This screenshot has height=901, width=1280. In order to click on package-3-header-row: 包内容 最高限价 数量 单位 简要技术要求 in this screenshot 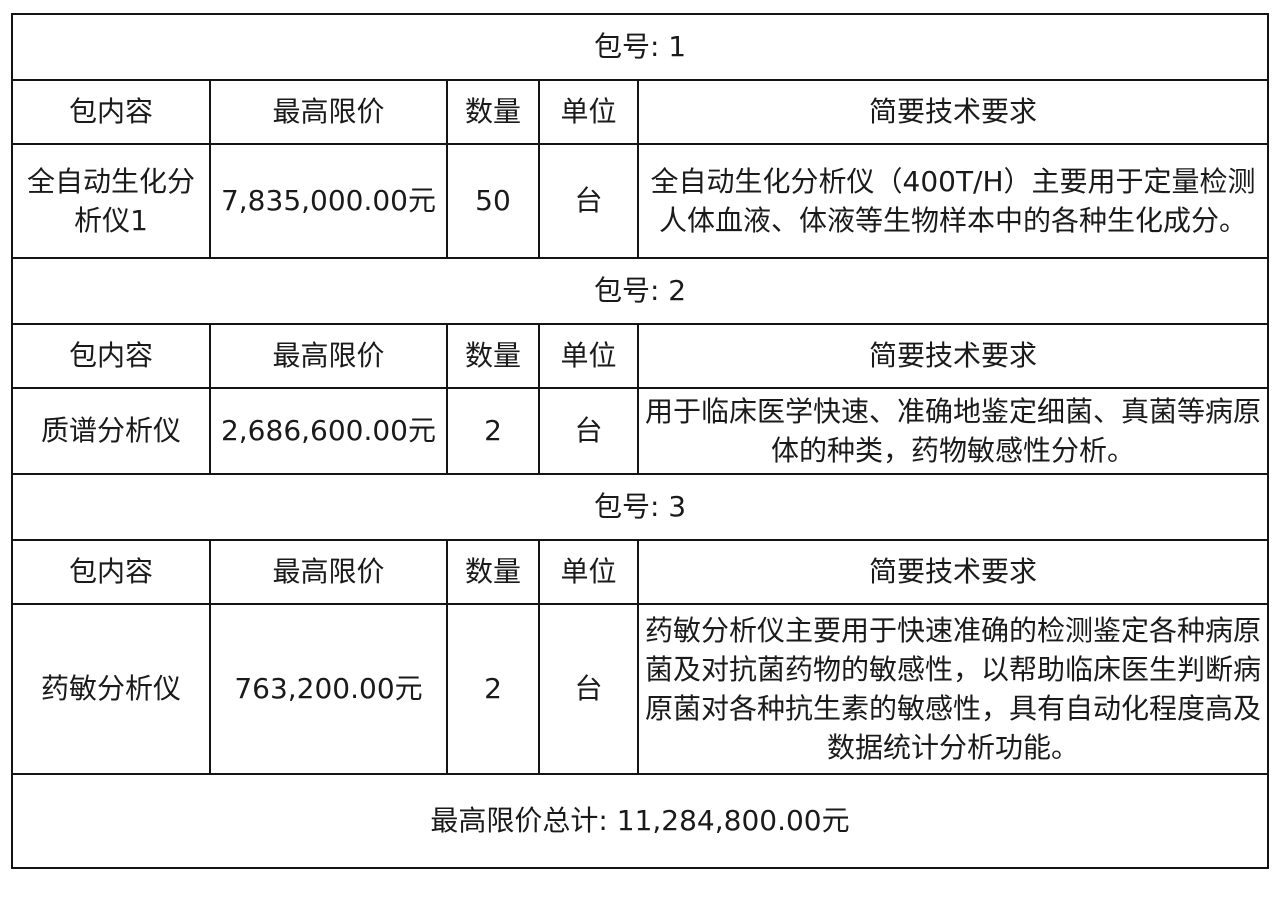, I will do `click(640, 572)`.